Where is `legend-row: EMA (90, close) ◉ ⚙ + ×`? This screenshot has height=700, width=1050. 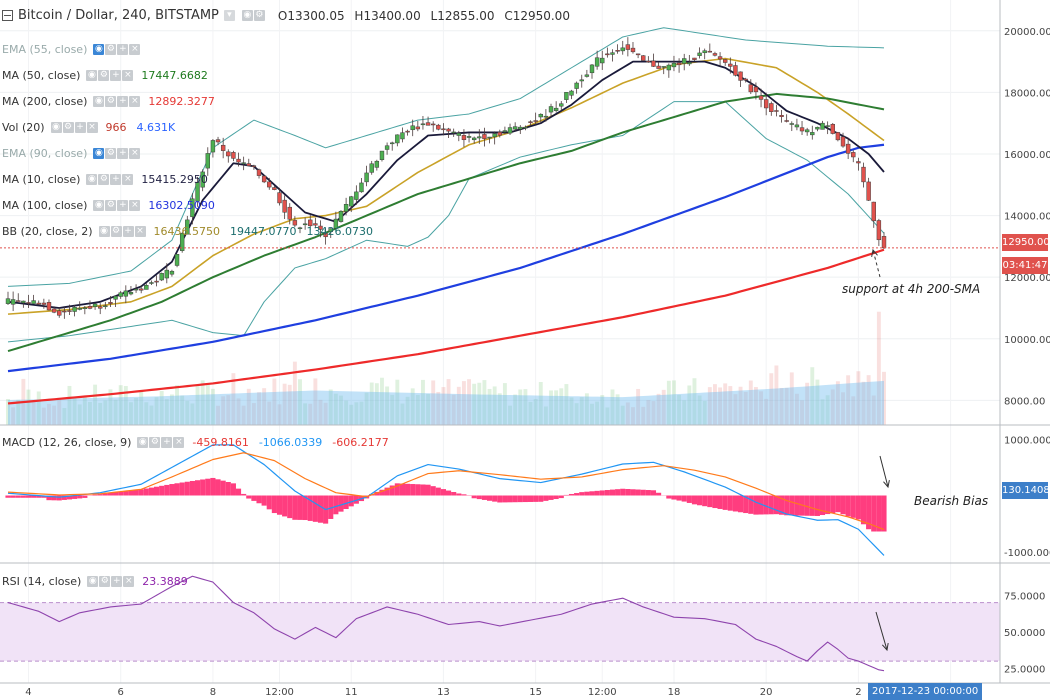 legend-row: EMA (90, close) ◉ ⚙ + × is located at coordinates (73, 153).